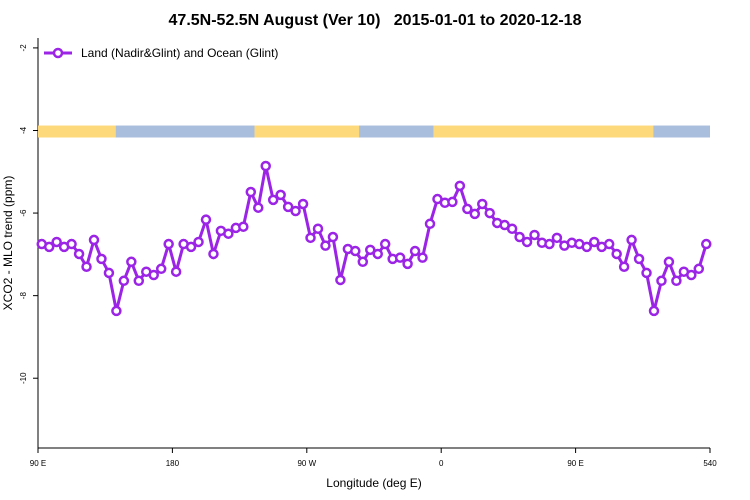 This screenshot has width=750, height=500. What do you see at coordinates (710, 463) in the screenshot?
I see `x-tick-label: 540` at bounding box center [710, 463].